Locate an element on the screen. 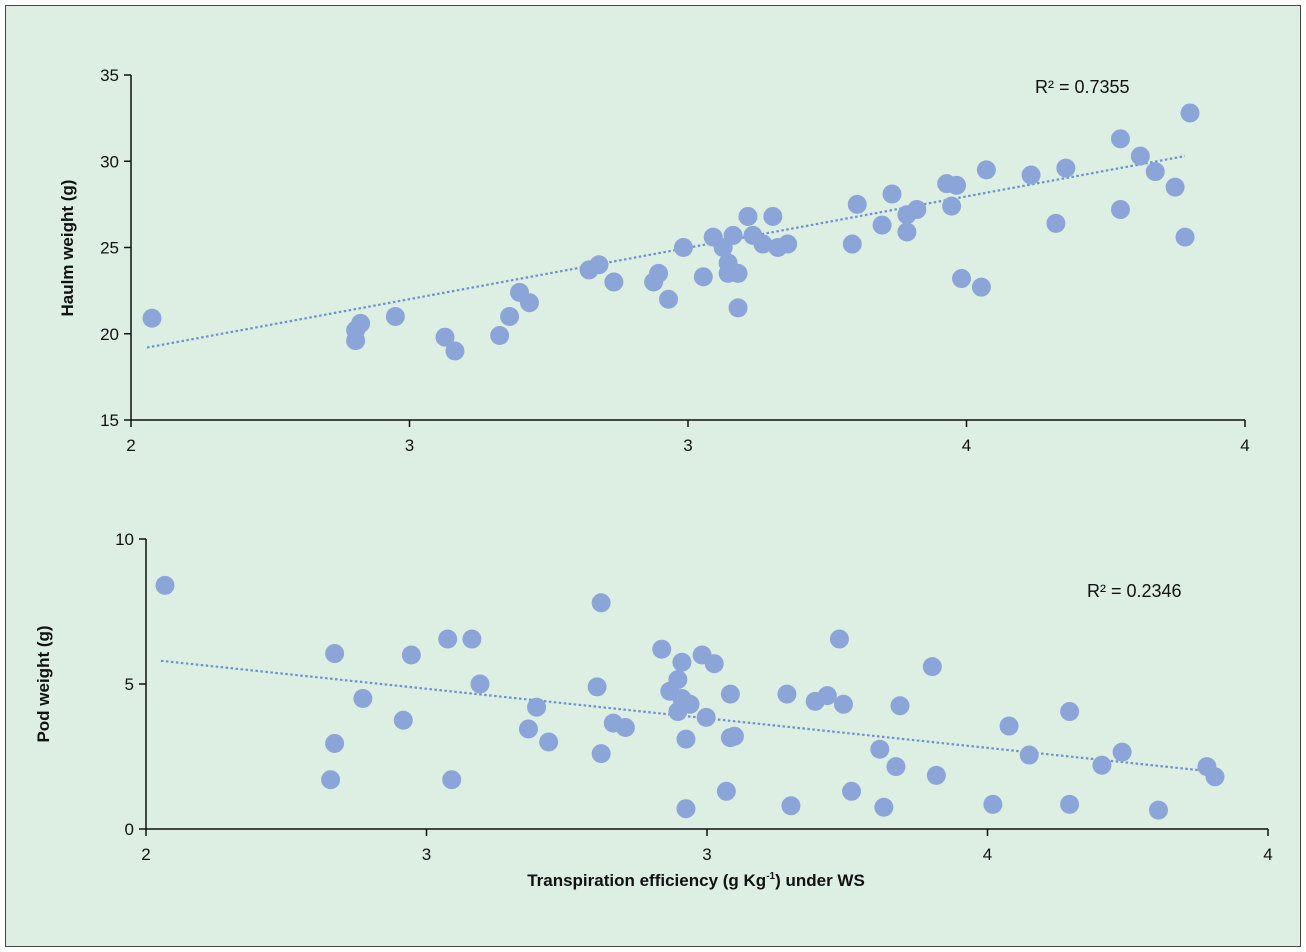 This screenshot has width=1306, height=952. haulm-y-tick-label: 20 is located at coordinates (109, 334).